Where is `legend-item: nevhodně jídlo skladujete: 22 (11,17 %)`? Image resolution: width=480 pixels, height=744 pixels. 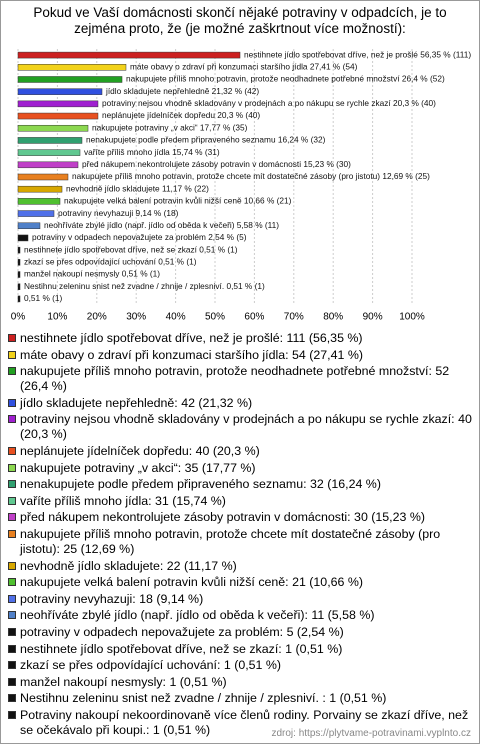
legend-item: nevhodně jídlo skladujete: 22 (11,17 %) is located at coordinates (240, 566).